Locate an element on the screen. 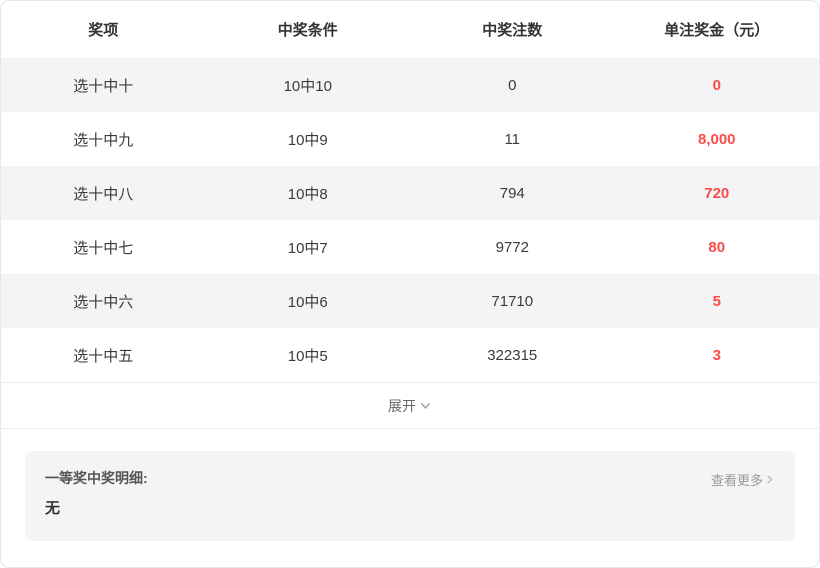 This screenshot has height=568, width=820. condition-cell: 10中7 is located at coordinates (307, 248).